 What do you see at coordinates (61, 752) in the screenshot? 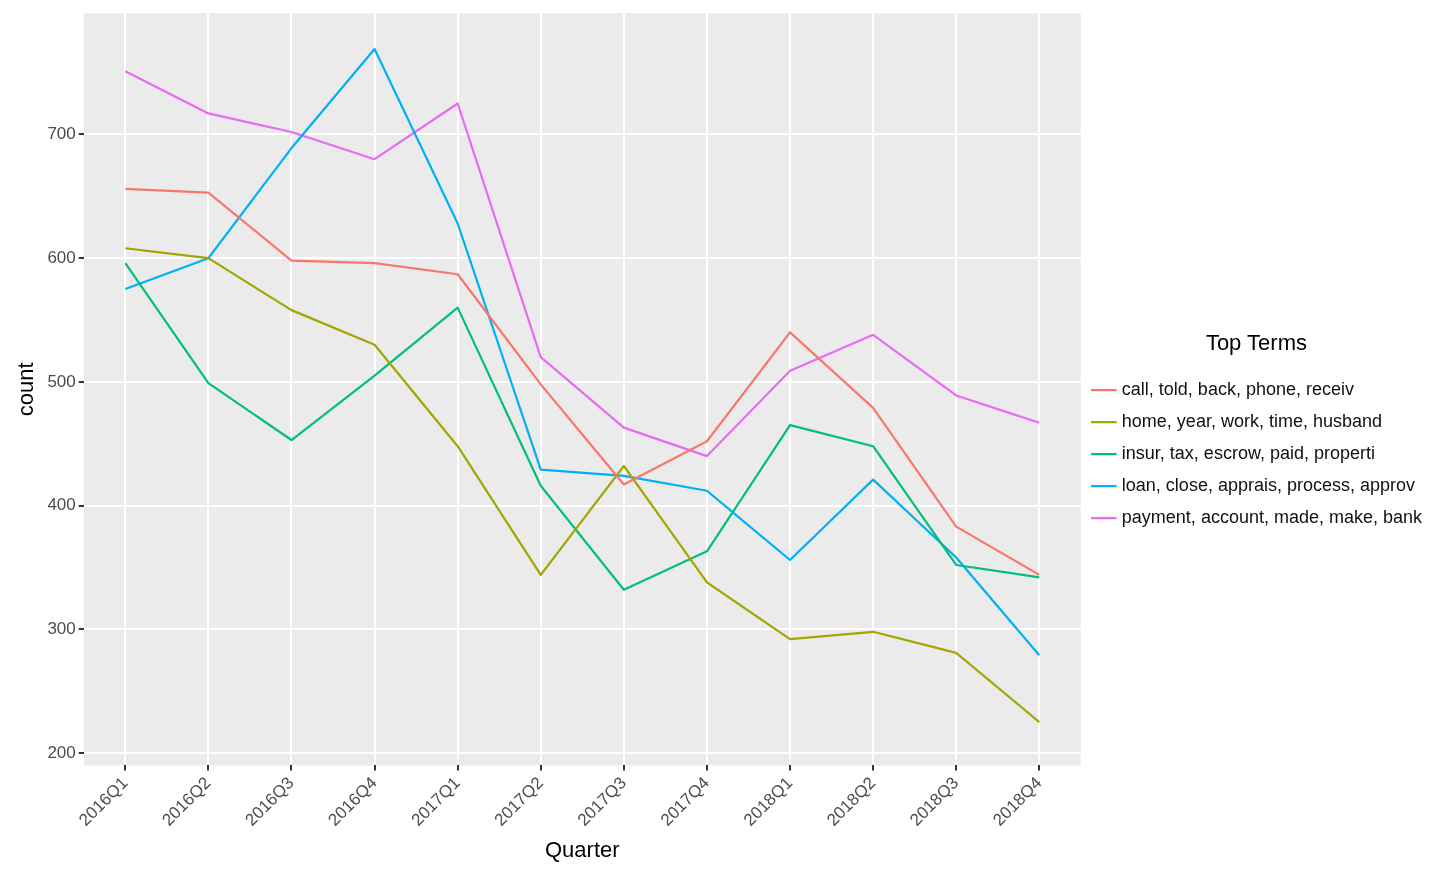
I see `y-tick-label: 200` at bounding box center [61, 752].